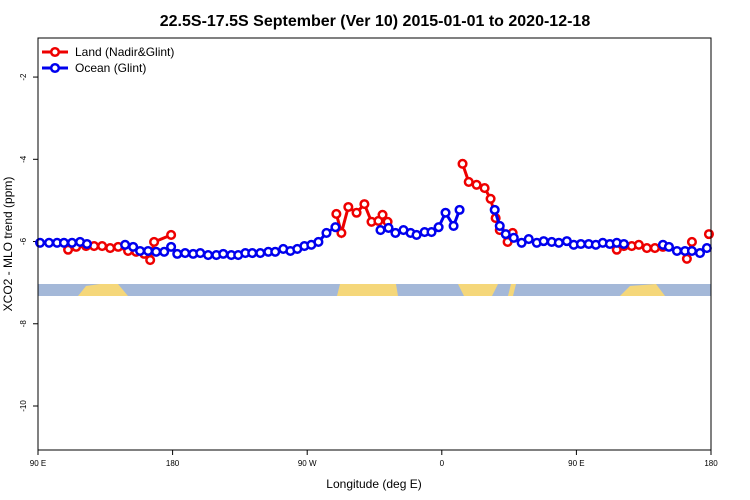 The height and width of the screenshot is (500, 750). Describe the element at coordinates (307, 463) in the screenshot. I see `x-tick-label: 90 W` at that location.